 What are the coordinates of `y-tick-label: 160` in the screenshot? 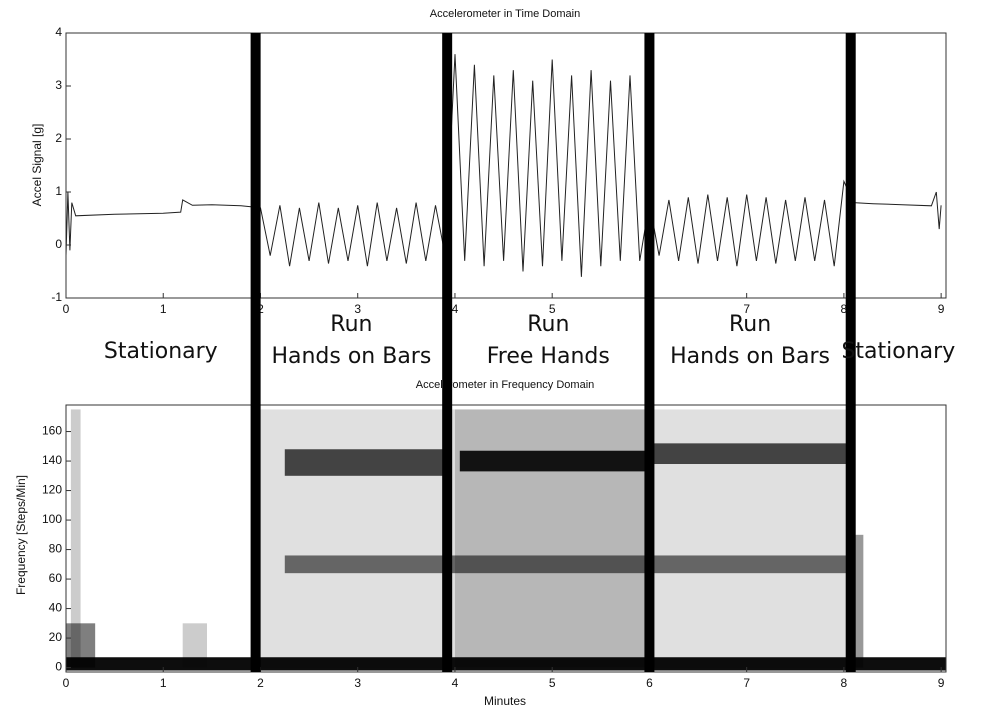 It's located at (52, 431).